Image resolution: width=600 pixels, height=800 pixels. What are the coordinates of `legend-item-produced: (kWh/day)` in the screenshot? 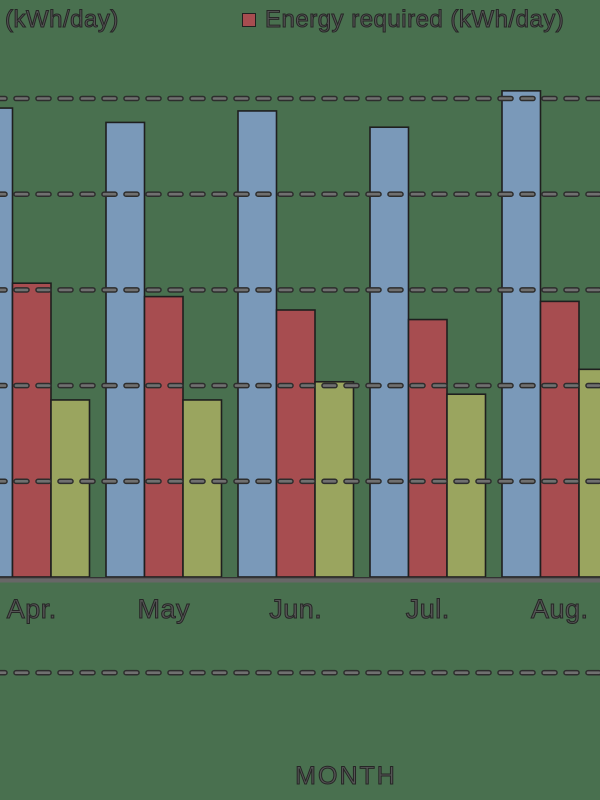 It's located at (62, 20).